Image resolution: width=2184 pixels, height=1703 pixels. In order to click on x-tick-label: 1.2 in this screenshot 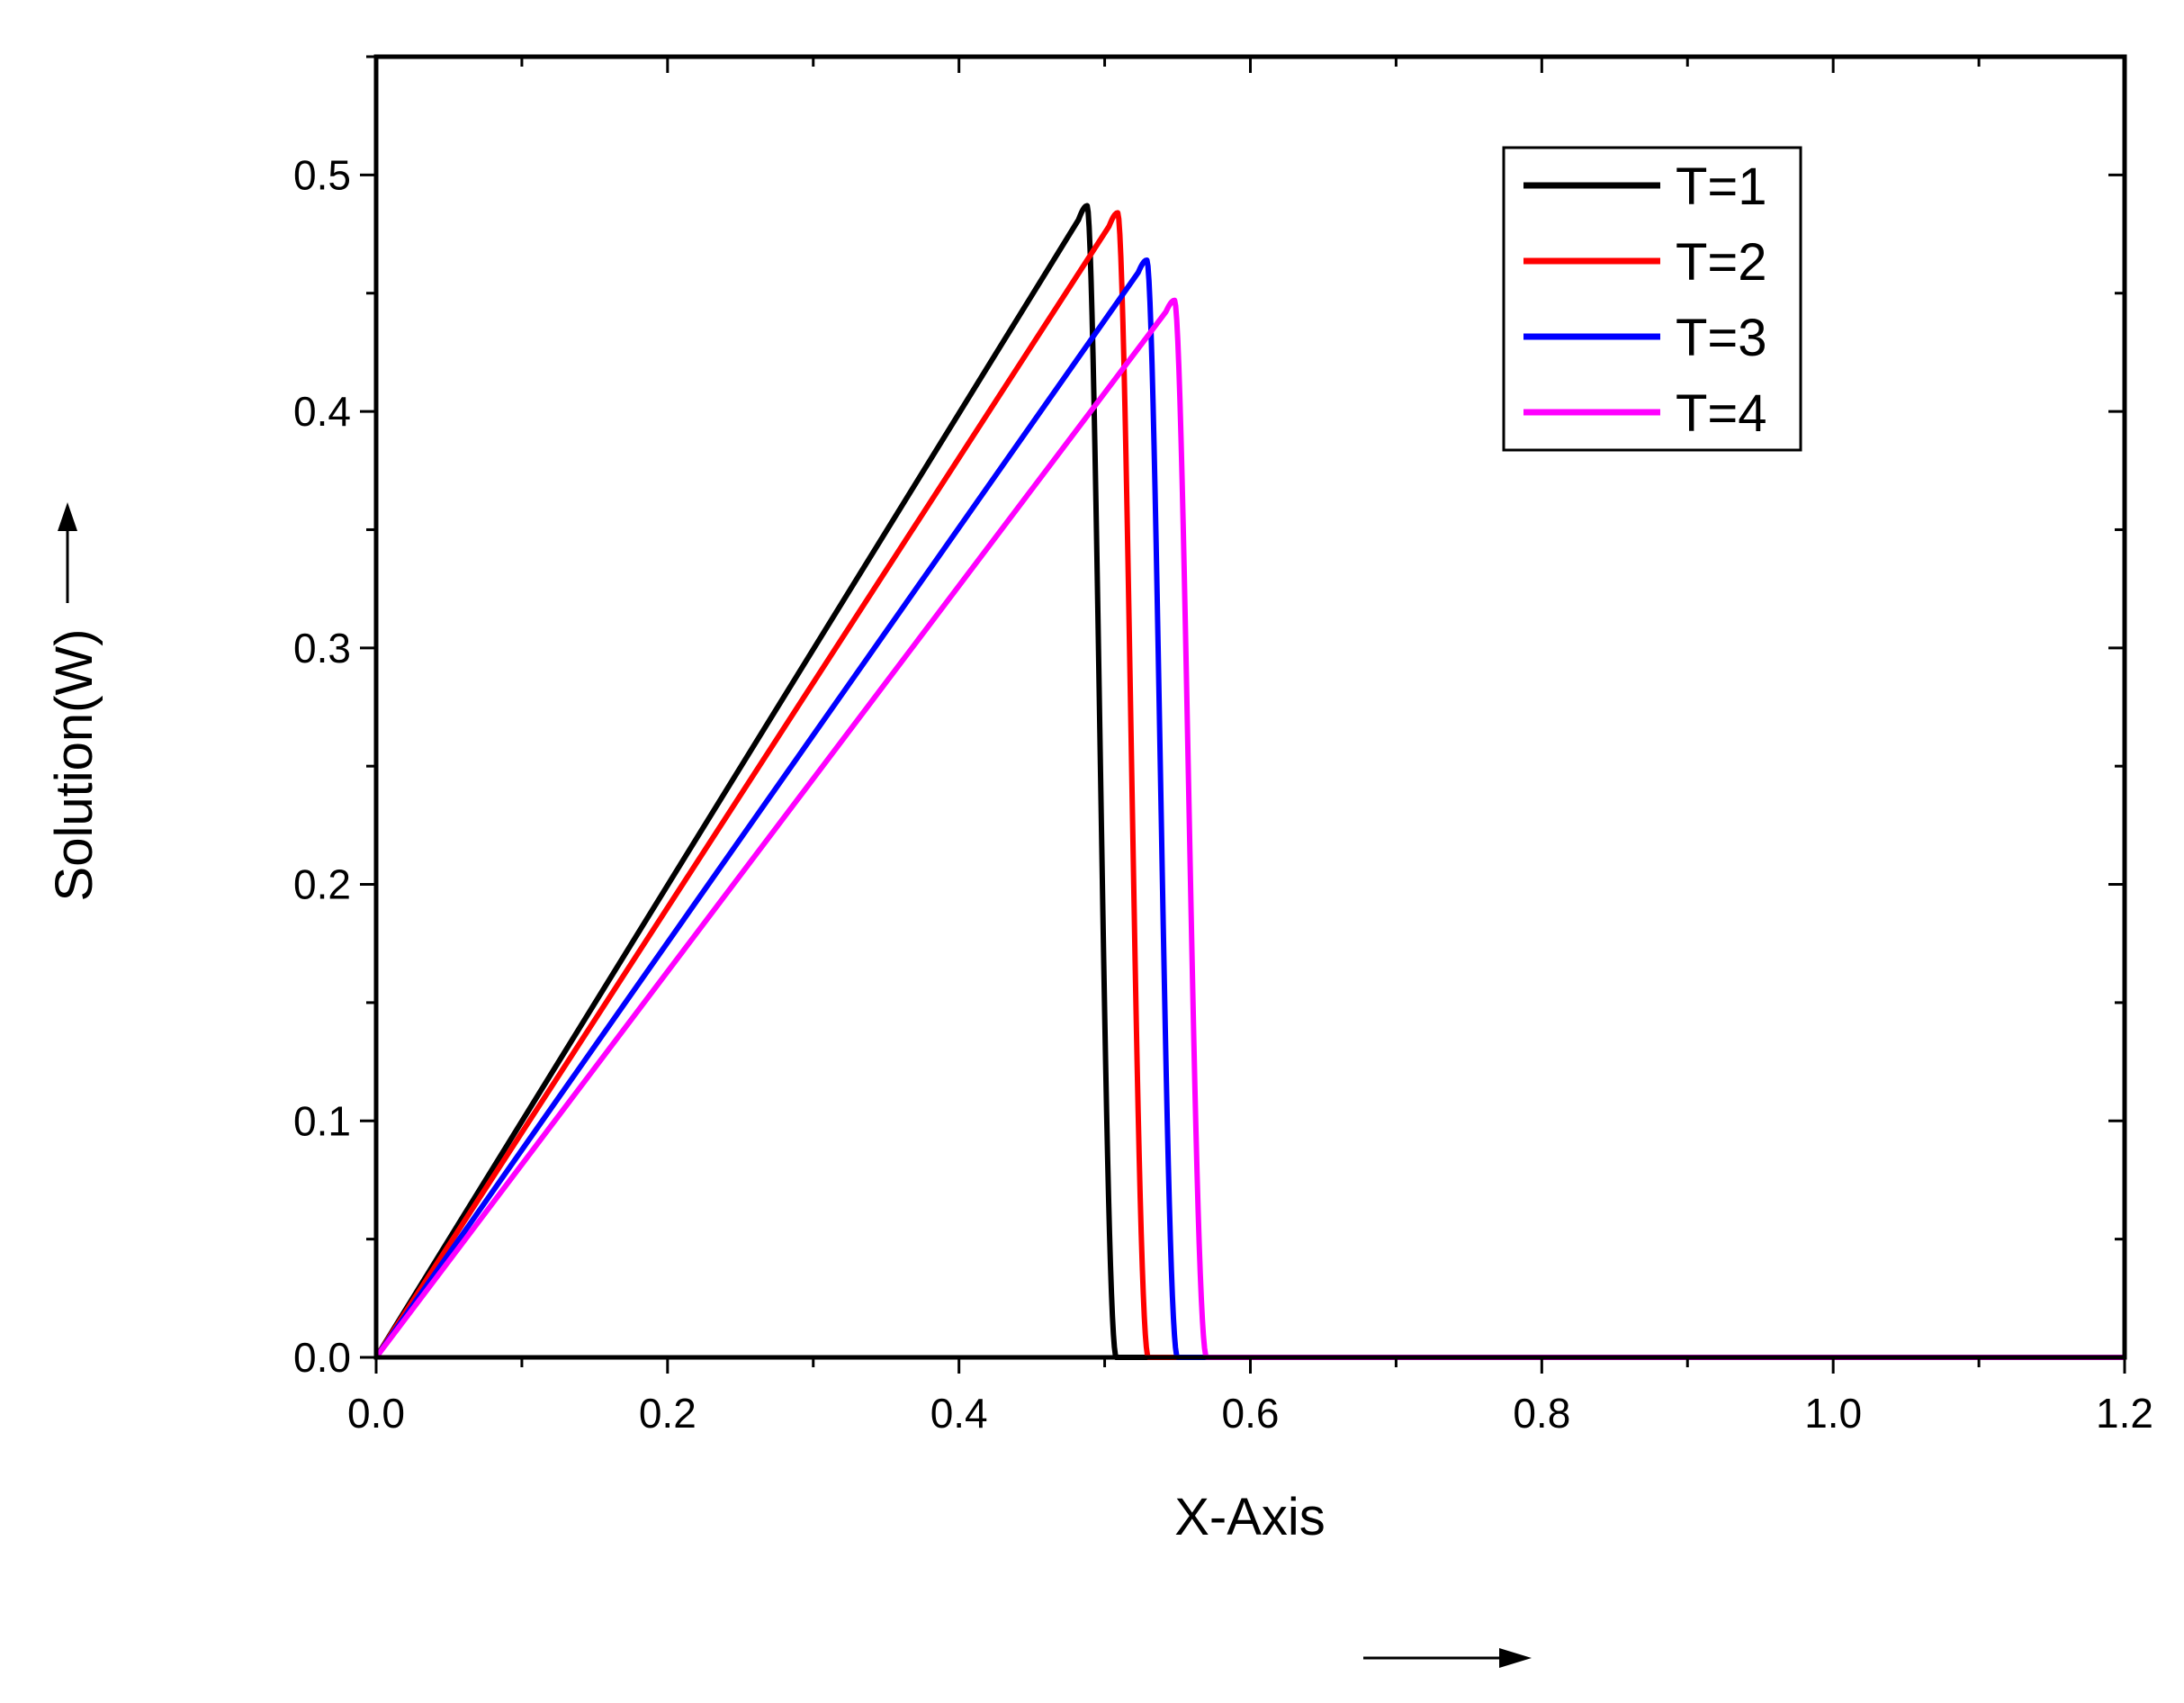, I will do `click(2124, 1414)`.